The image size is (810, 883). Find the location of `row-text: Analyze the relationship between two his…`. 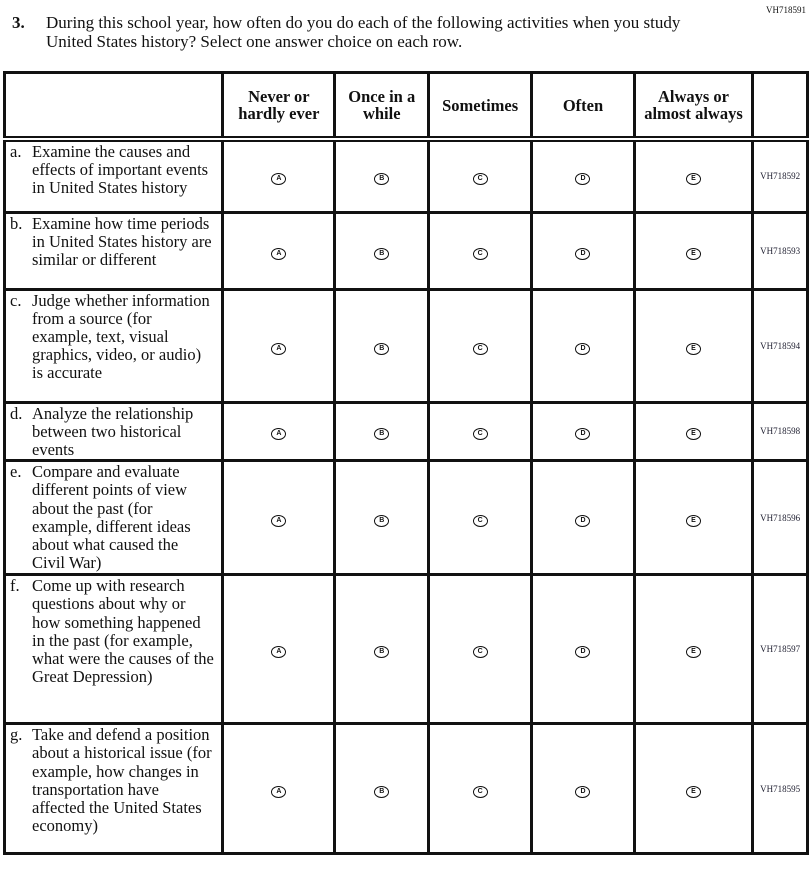

row-text: Analyze the relationship between two his… is located at coordinates (113, 431).